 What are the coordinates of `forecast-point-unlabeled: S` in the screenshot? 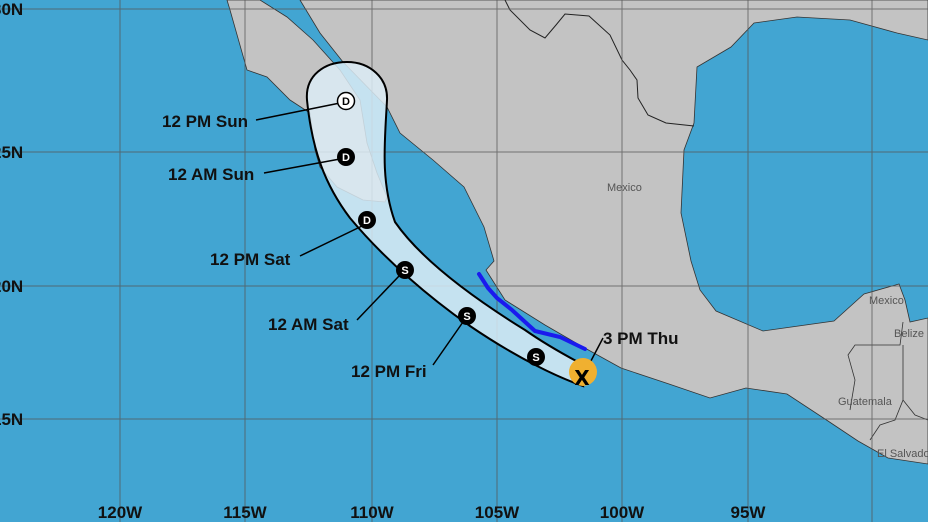 It's located at (536, 357).